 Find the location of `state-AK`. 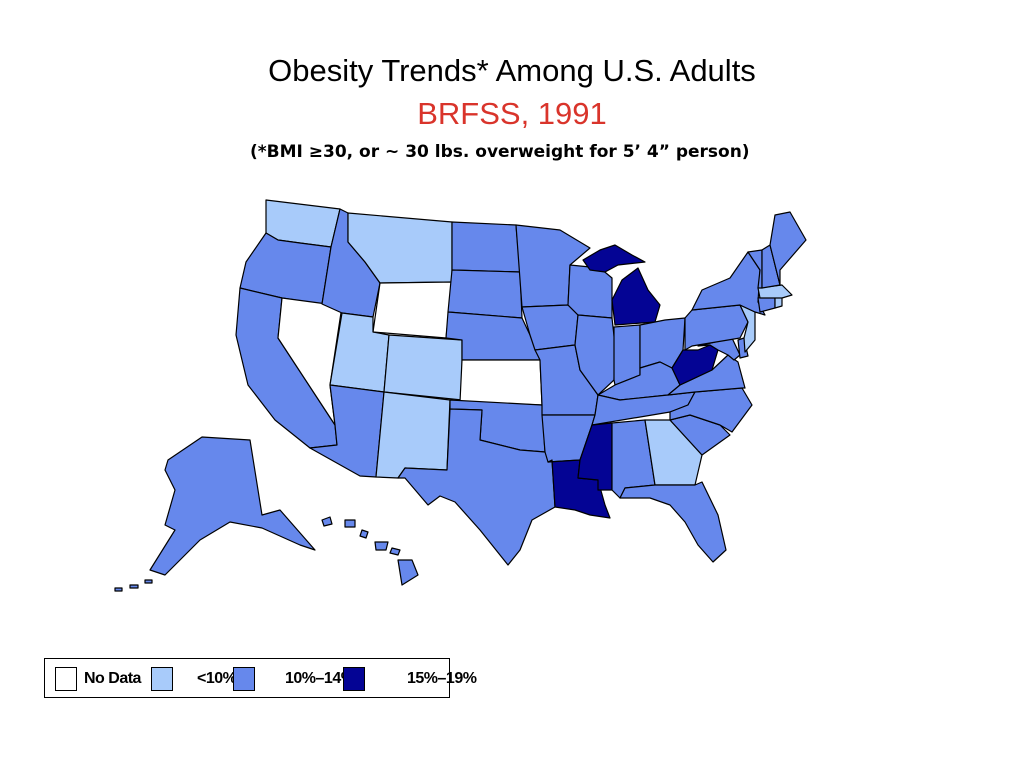

state-AK is located at coordinates (232, 506).